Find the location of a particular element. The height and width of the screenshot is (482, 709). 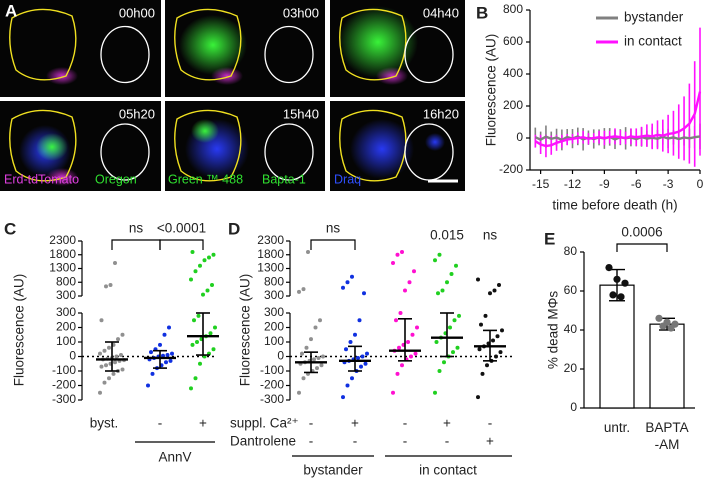

y-tick-label: 80 is located at coordinates (571, 251).